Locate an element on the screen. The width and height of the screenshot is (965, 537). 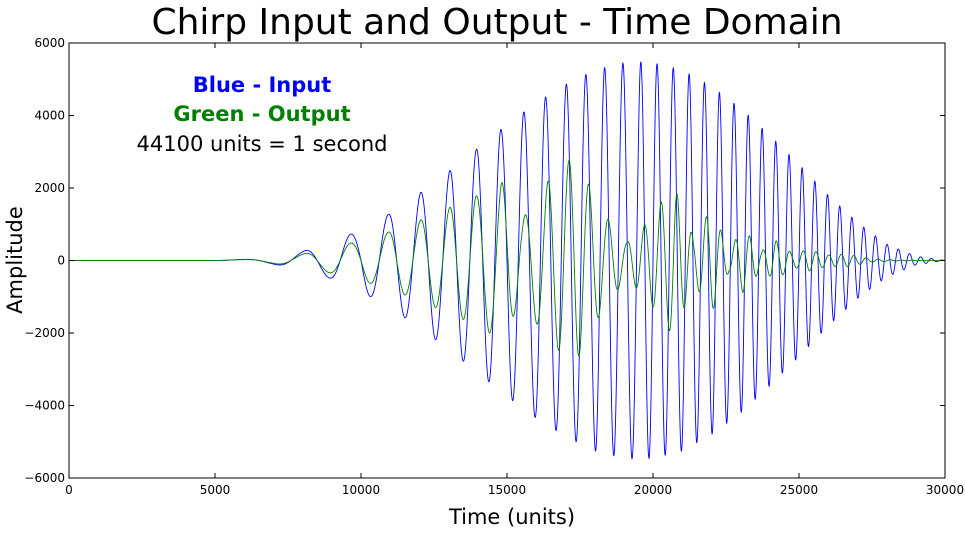
x-tick-label: 5000 is located at coordinates (215, 490).